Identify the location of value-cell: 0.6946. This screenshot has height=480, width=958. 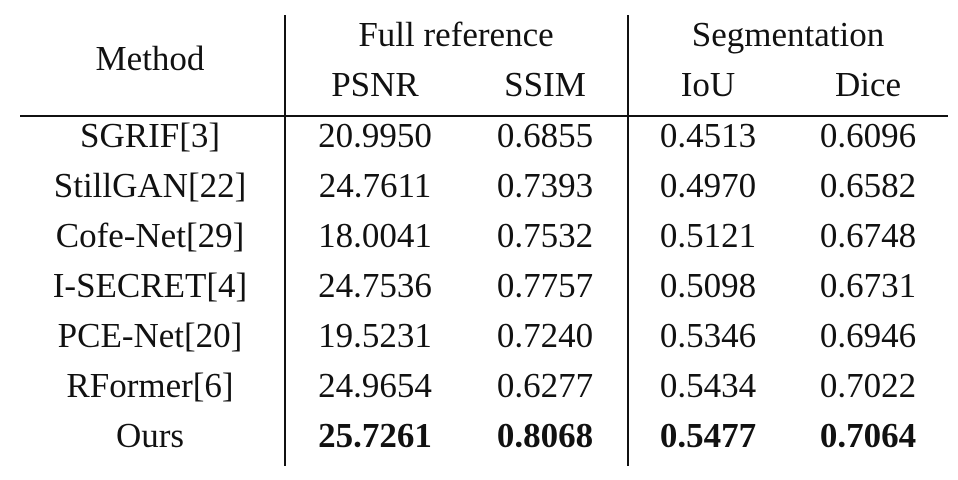
(868, 335).